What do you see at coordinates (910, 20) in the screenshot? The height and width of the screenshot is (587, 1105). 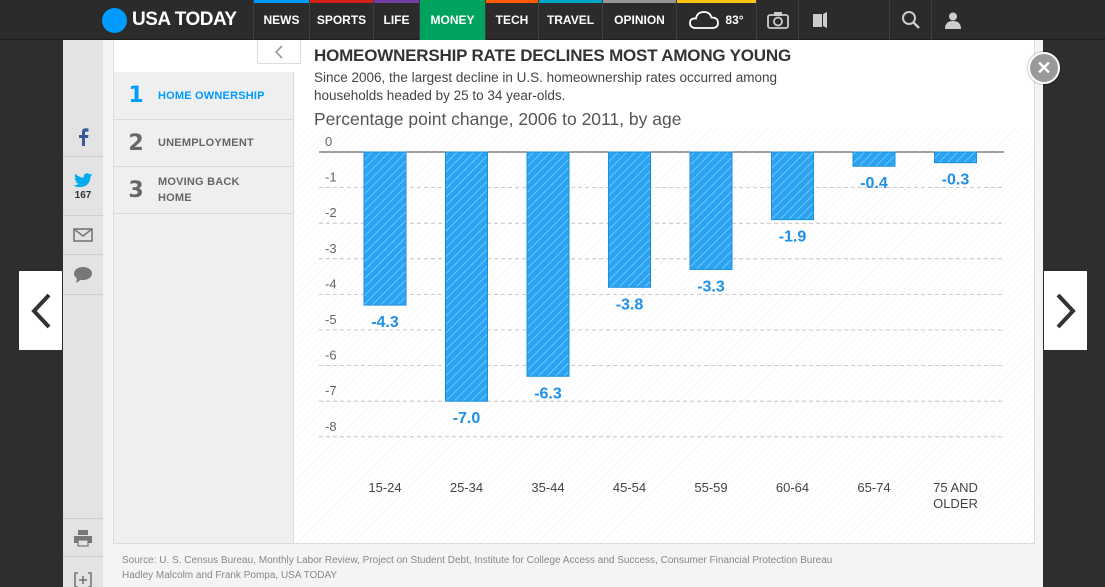 I see `search-icon` at bounding box center [910, 20].